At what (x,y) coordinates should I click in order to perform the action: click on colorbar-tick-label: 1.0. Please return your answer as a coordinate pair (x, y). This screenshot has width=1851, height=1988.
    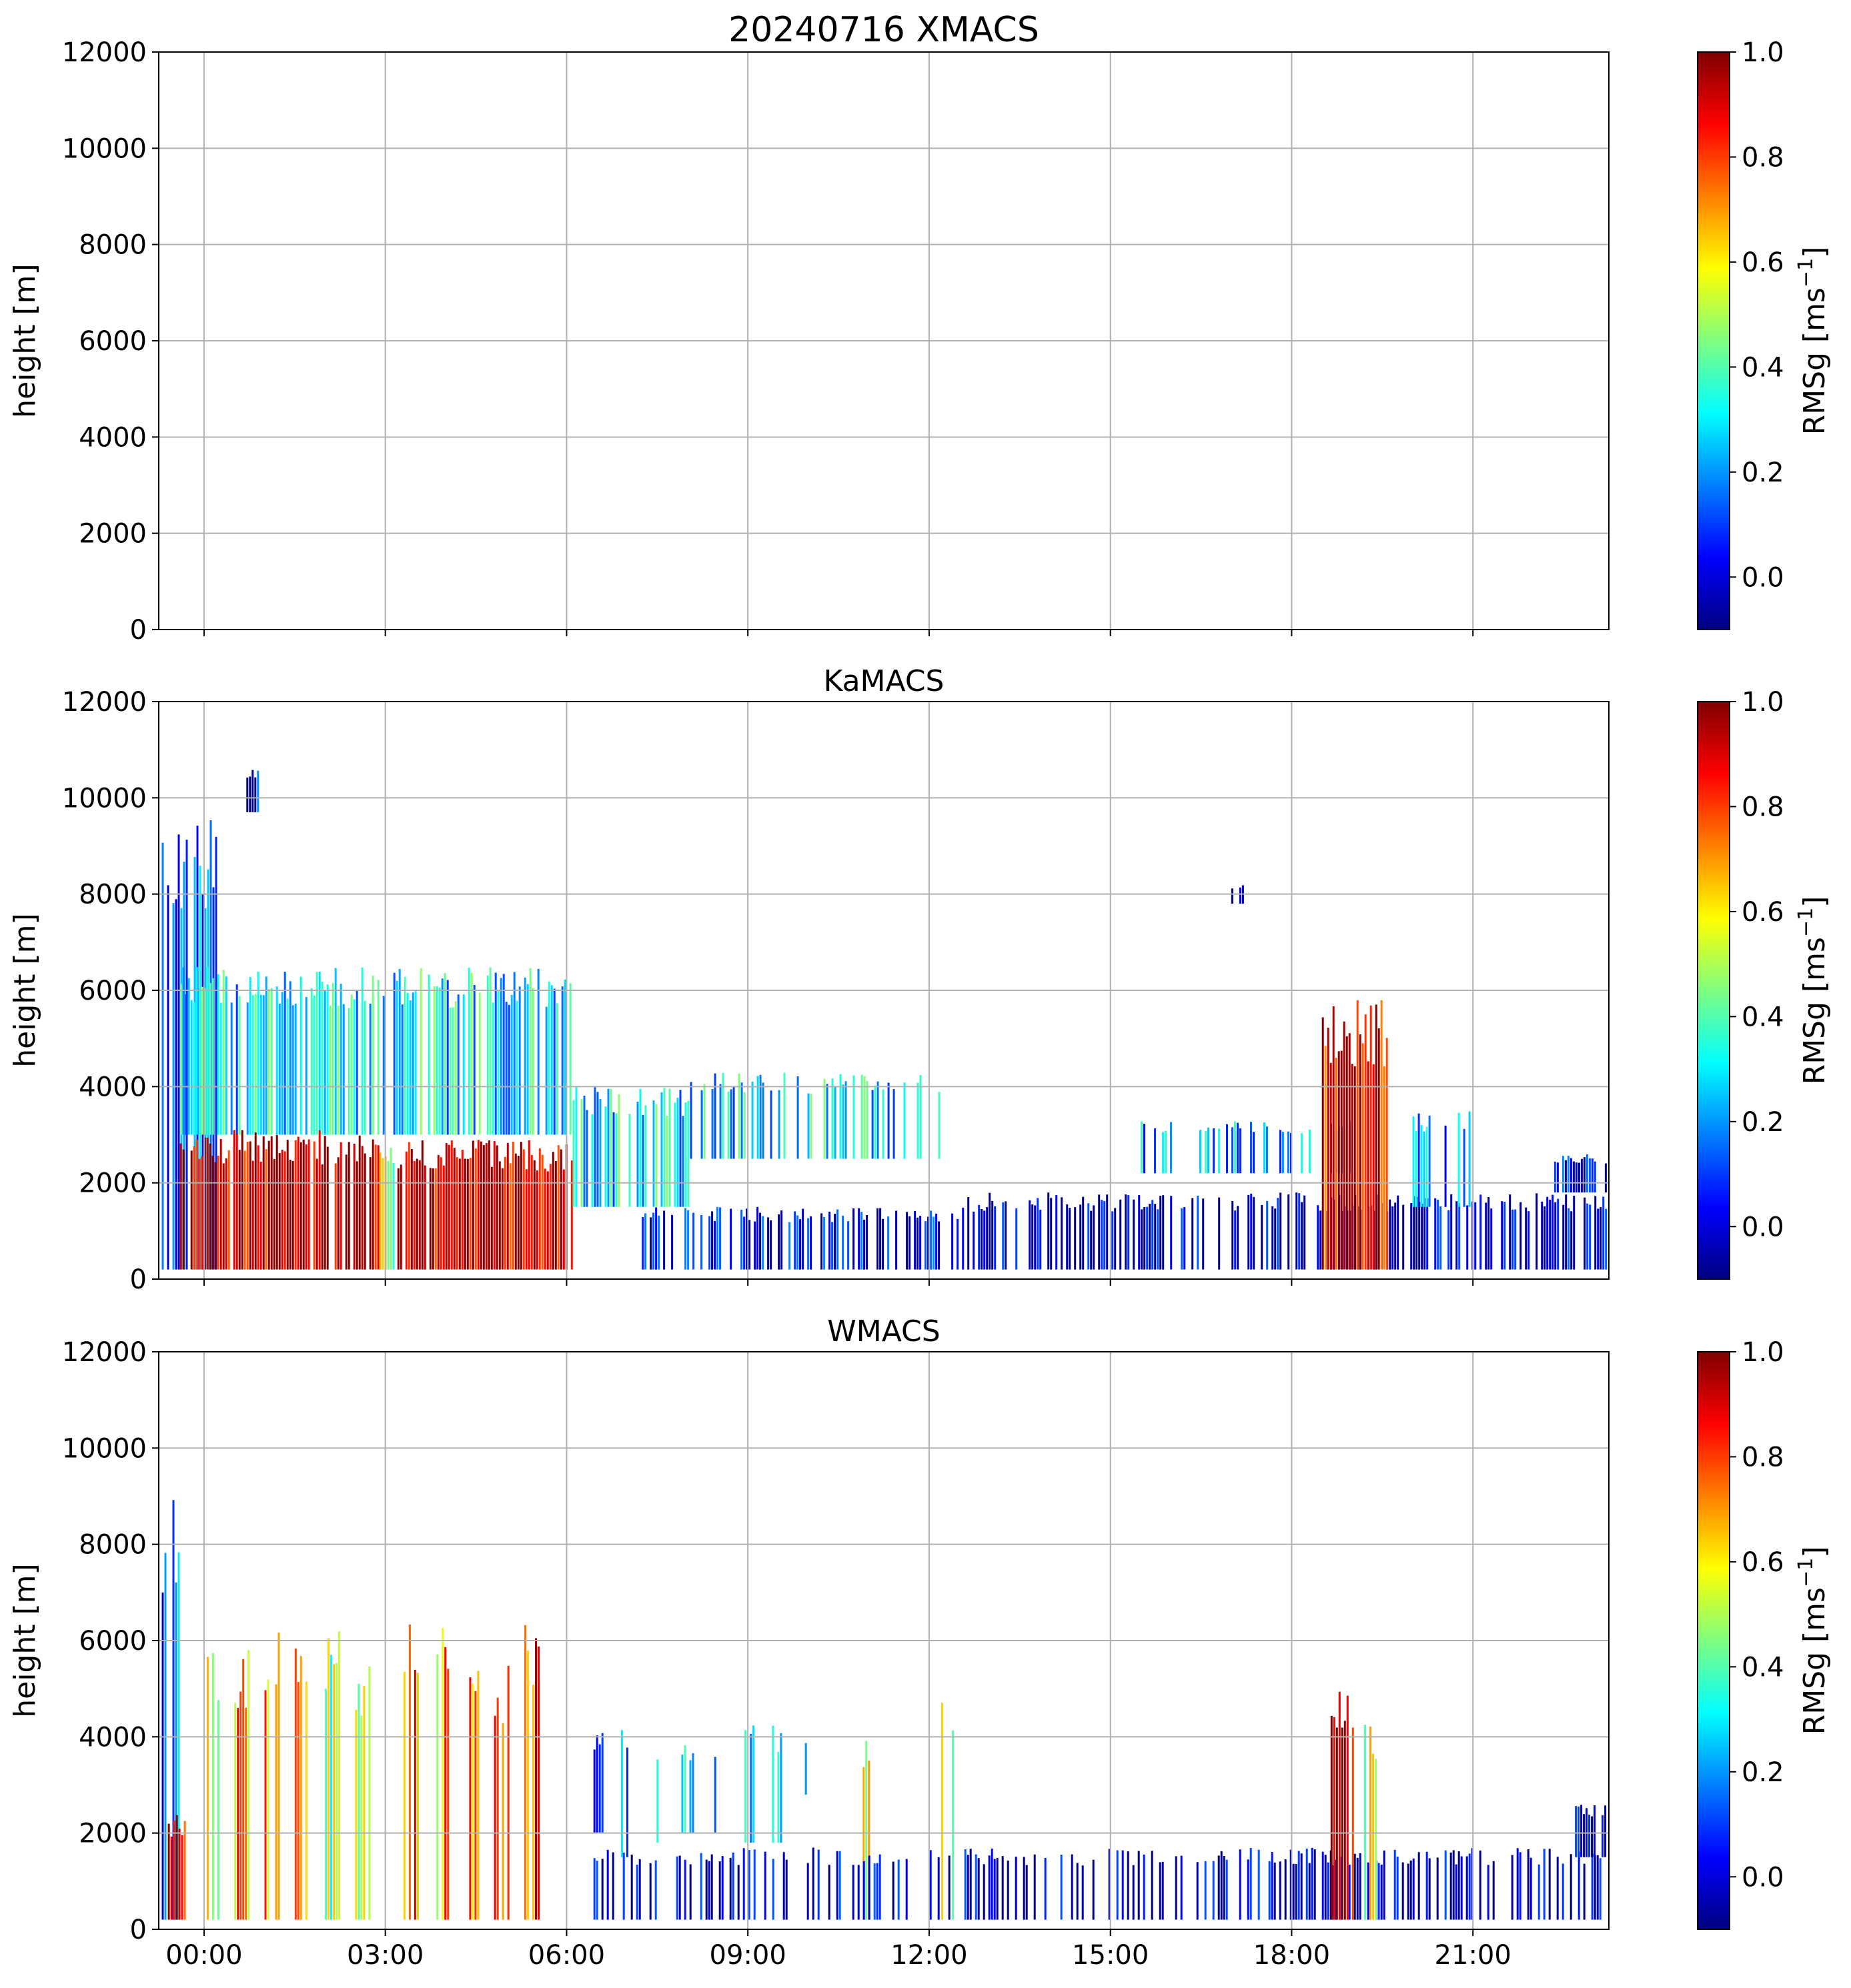
    Looking at the image, I should click on (1763, 52).